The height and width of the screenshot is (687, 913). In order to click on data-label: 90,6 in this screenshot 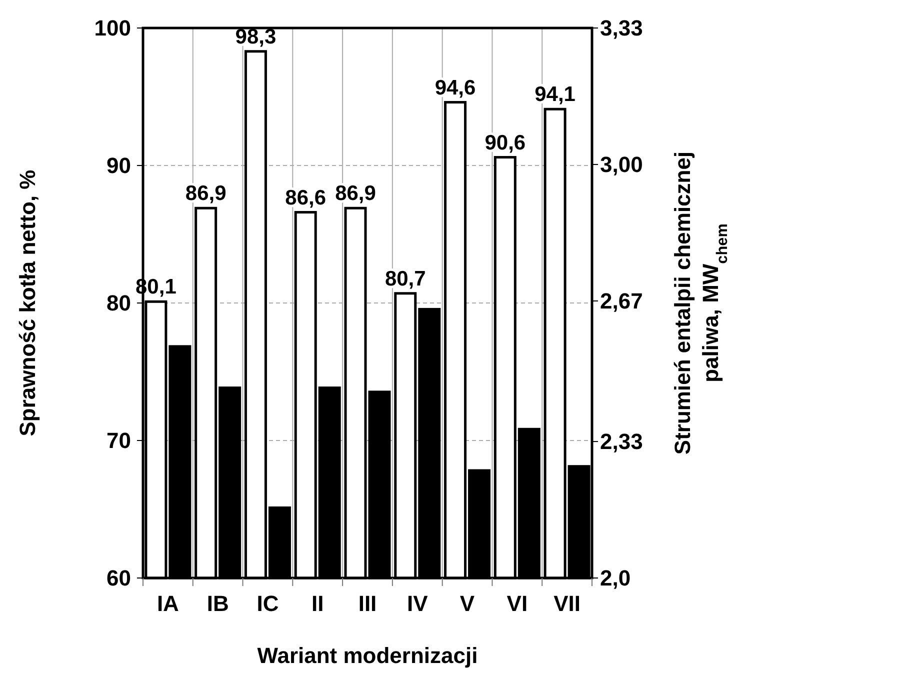, I will do `click(505, 142)`.